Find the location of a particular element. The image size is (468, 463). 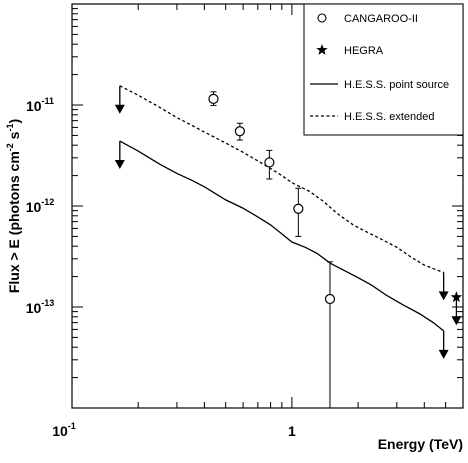

x-tick-label: 10-1 is located at coordinates (64, 430).